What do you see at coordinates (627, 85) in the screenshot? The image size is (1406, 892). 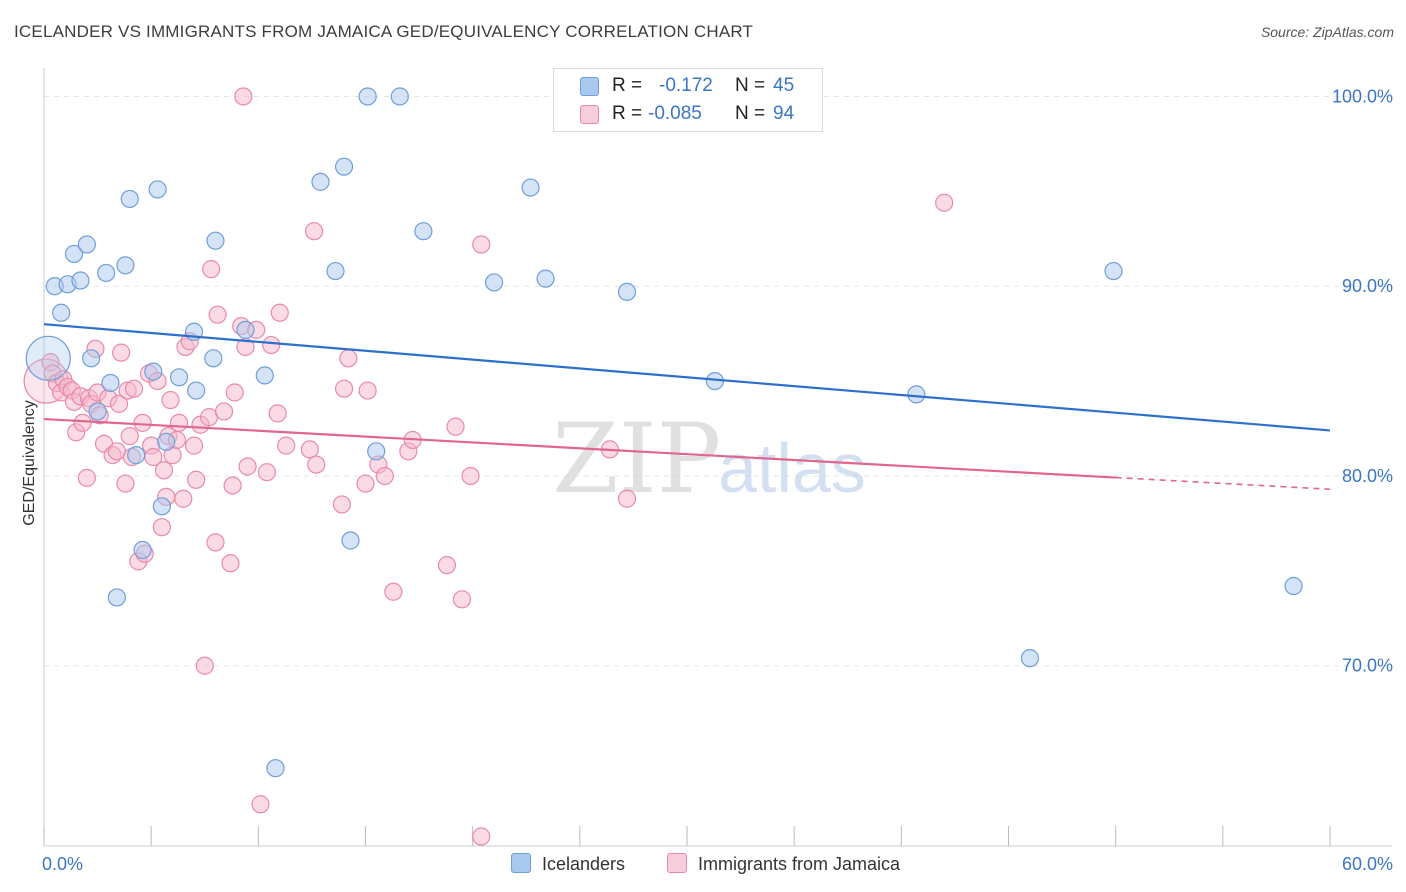 I see `legend-r-label: R =` at bounding box center [627, 85].